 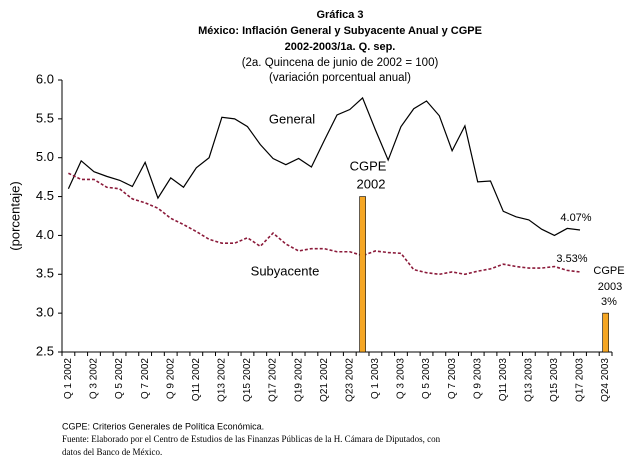 I want to click on x-tick-label: Q 7 2002, so click(x=145, y=379).